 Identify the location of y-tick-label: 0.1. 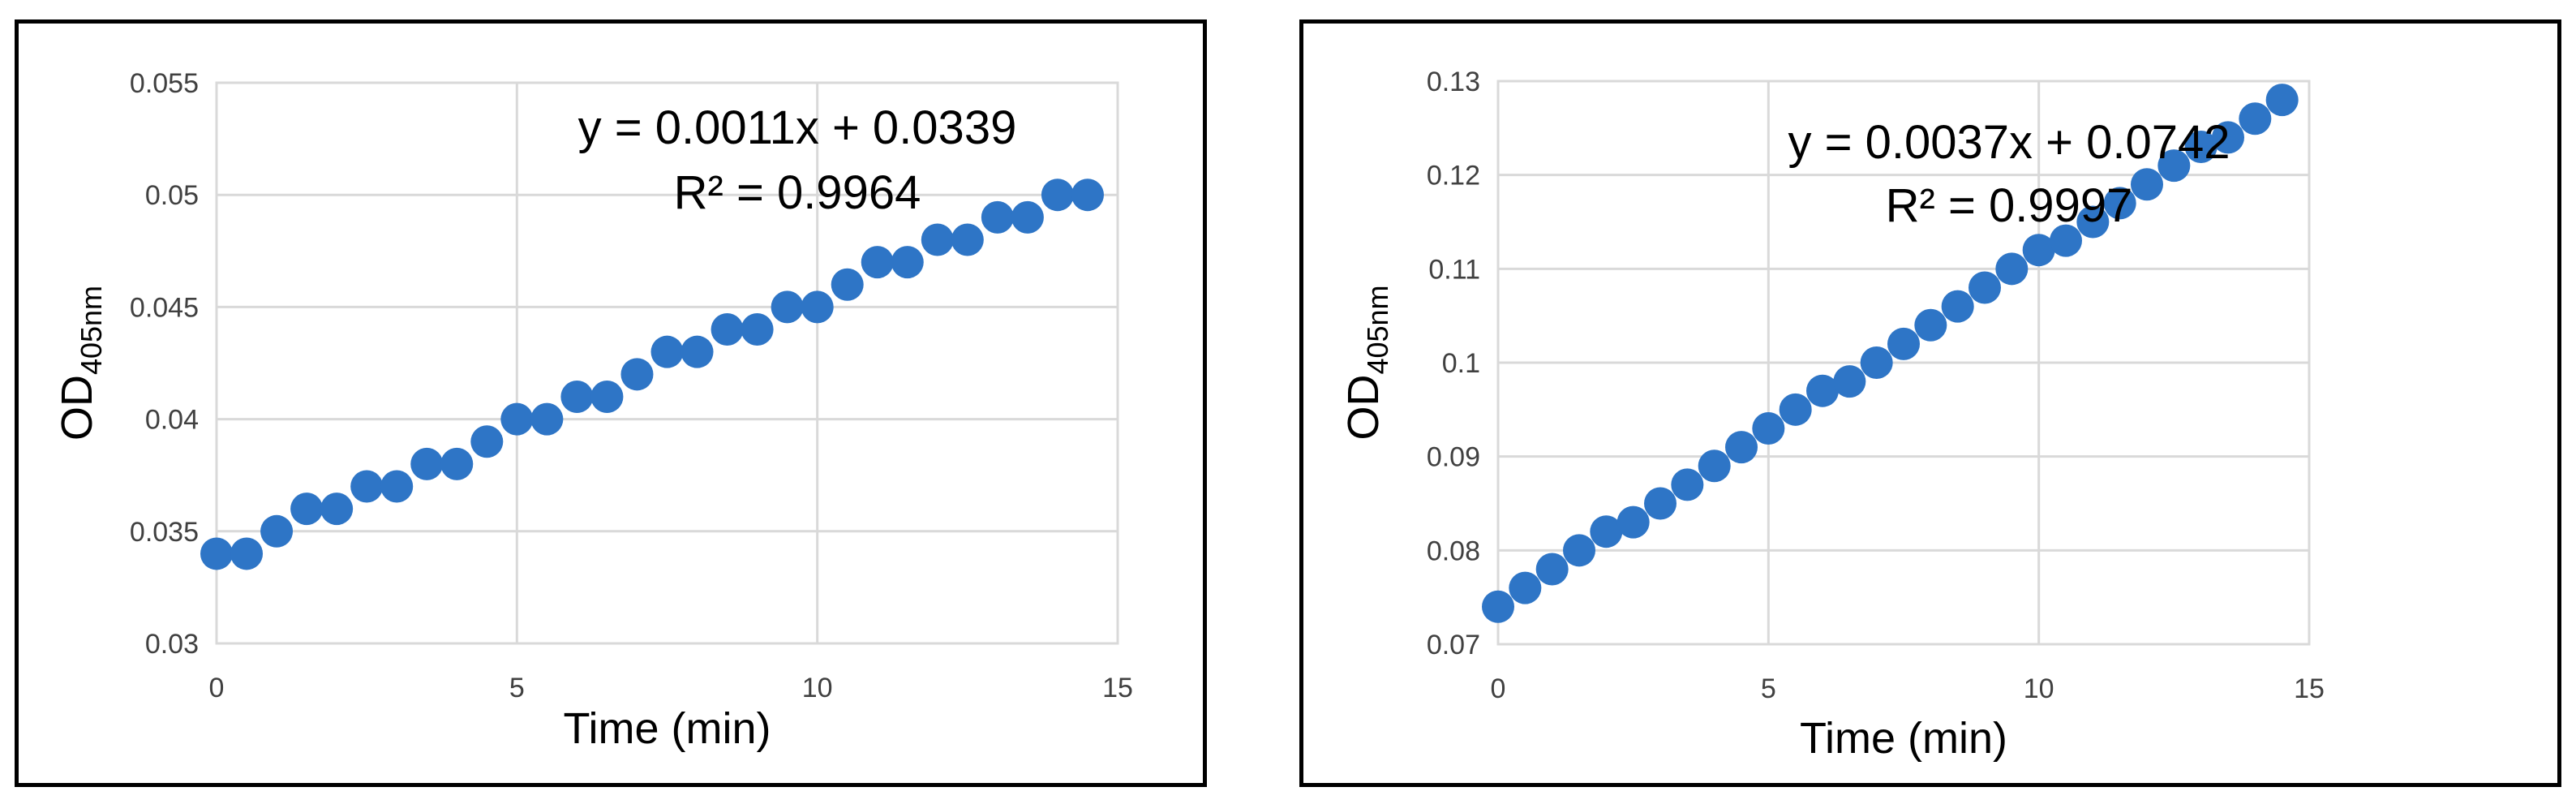
(1461, 363).